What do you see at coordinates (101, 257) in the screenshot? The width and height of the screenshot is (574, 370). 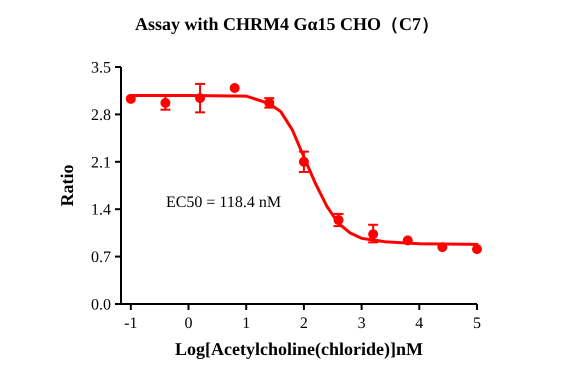 I see `y-tick-label: 0.7` at bounding box center [101, 257].